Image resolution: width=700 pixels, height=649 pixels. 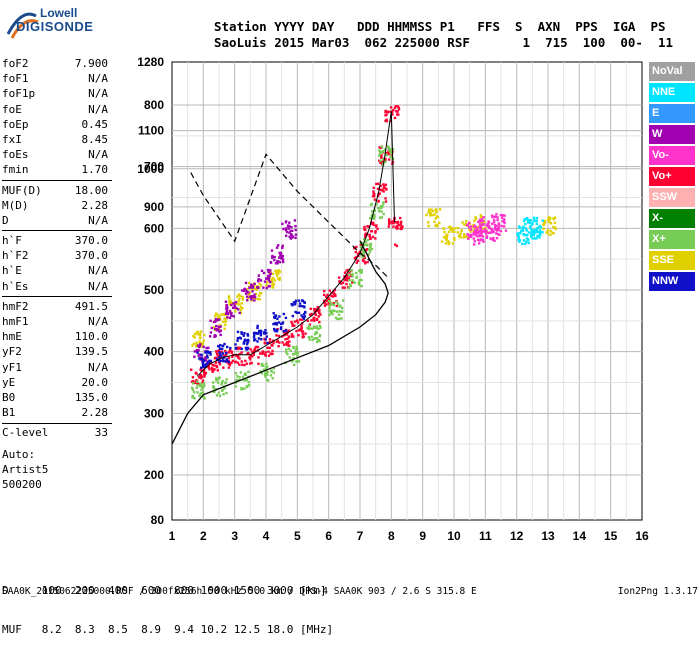 What do you see at coordinates (98, 220) in the screenshot?
I see `param-value: N/A` at bounding box center [98, 220].